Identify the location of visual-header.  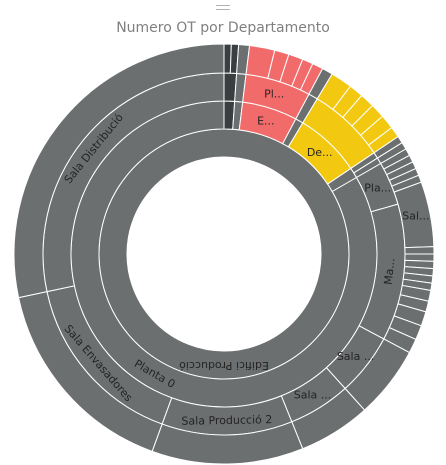
(223, 7).